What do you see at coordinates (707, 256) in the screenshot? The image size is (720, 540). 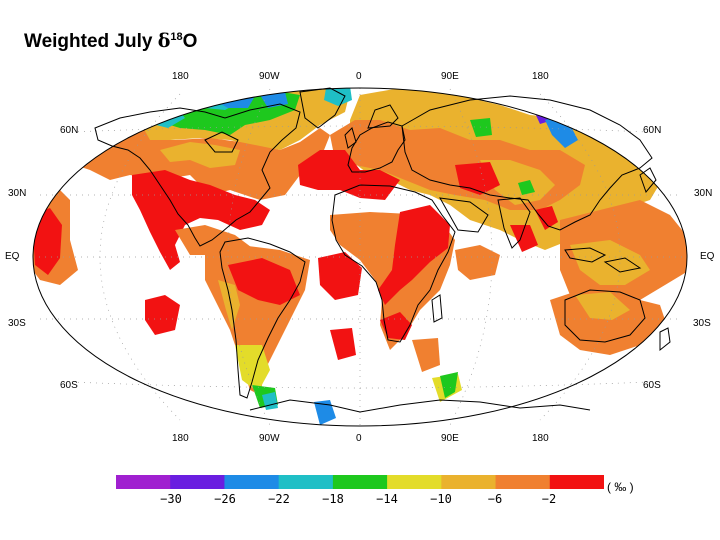 I see `right-label-eq: EQ` at bounding box center [707, 256].